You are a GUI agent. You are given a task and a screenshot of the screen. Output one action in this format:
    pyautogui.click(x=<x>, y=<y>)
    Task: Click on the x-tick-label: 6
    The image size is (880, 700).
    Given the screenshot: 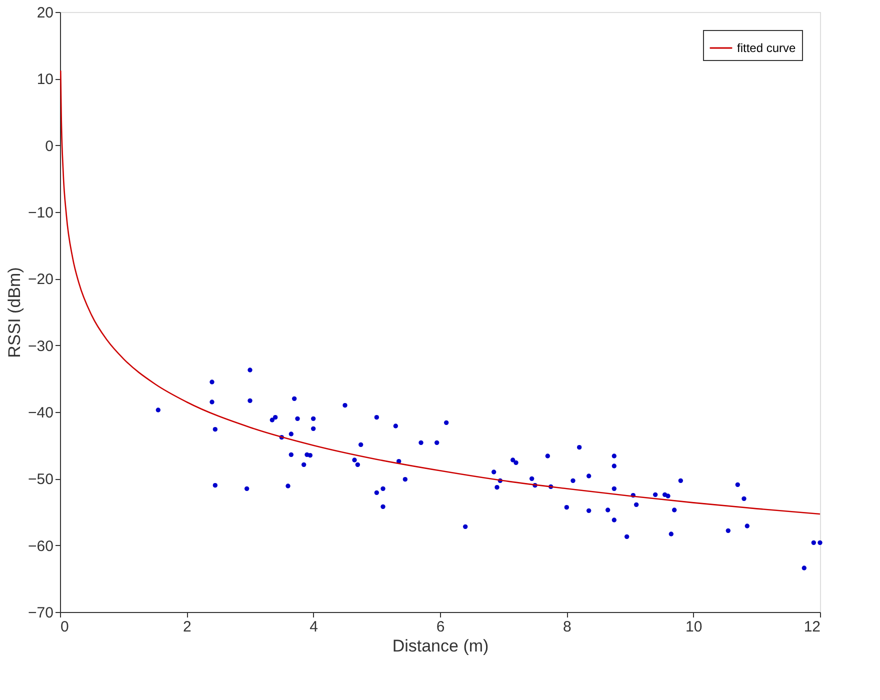 What is the action you would take?
    pyautogui.click(x=440, y=627)
    